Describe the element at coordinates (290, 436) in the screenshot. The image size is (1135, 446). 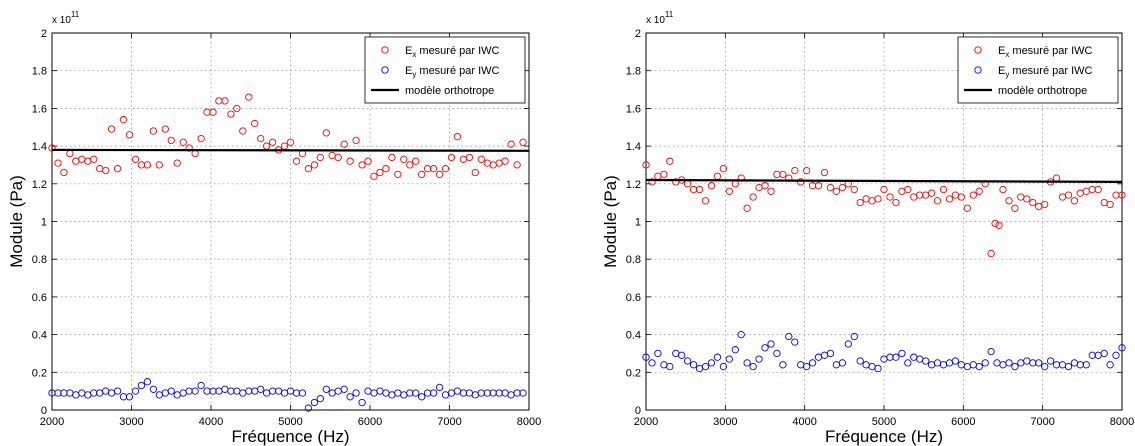
I see `x-axis-label: Fréquence (Hz)` at that location.